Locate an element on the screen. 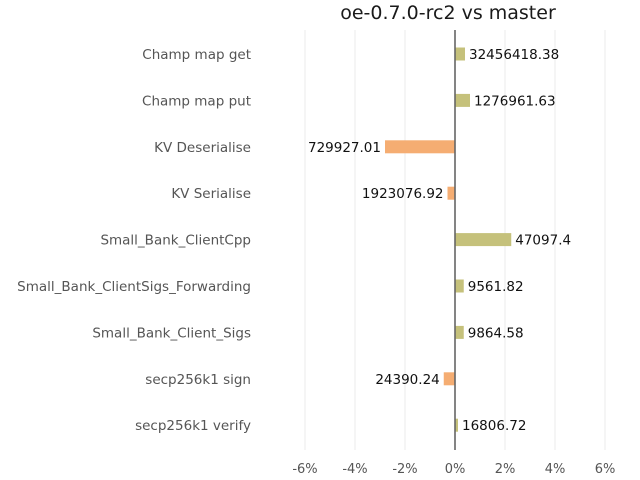 The image size is (640, 480). x-tick-label: 0% is located at coordinates (455, 469).